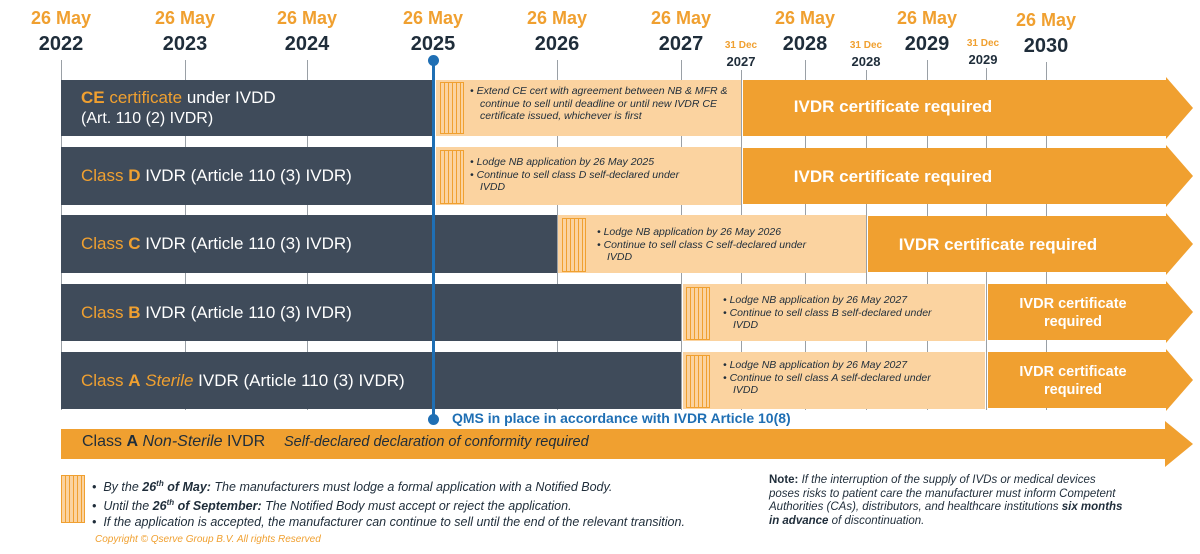 This screenshot has width=1200, height=554. What do you see at coordinates (216, 312) in the screenshot?
I see `row-b-label: Class B IVDR (Article 110 (3) IVDR)` at bounding box center [216, 312].